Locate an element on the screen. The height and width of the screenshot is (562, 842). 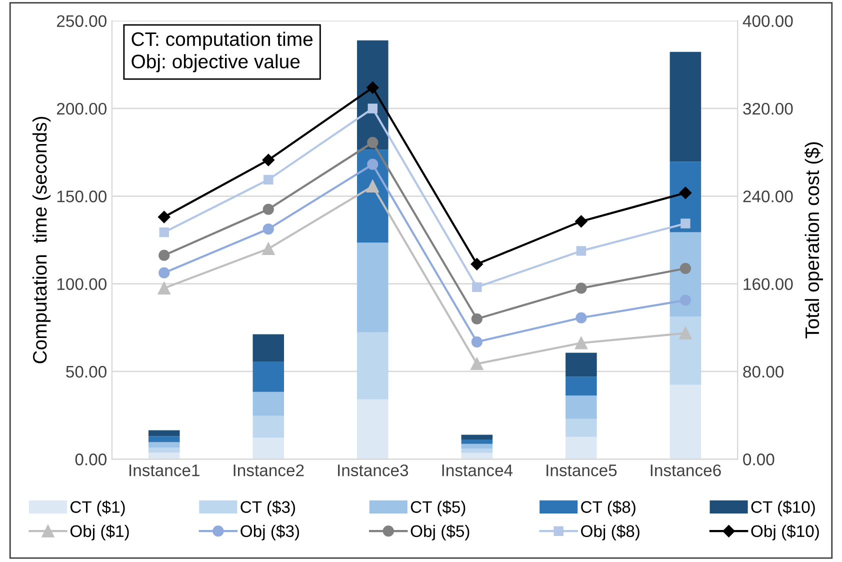
x-tick-label: Instance5 is located at coordinates (581, 470).